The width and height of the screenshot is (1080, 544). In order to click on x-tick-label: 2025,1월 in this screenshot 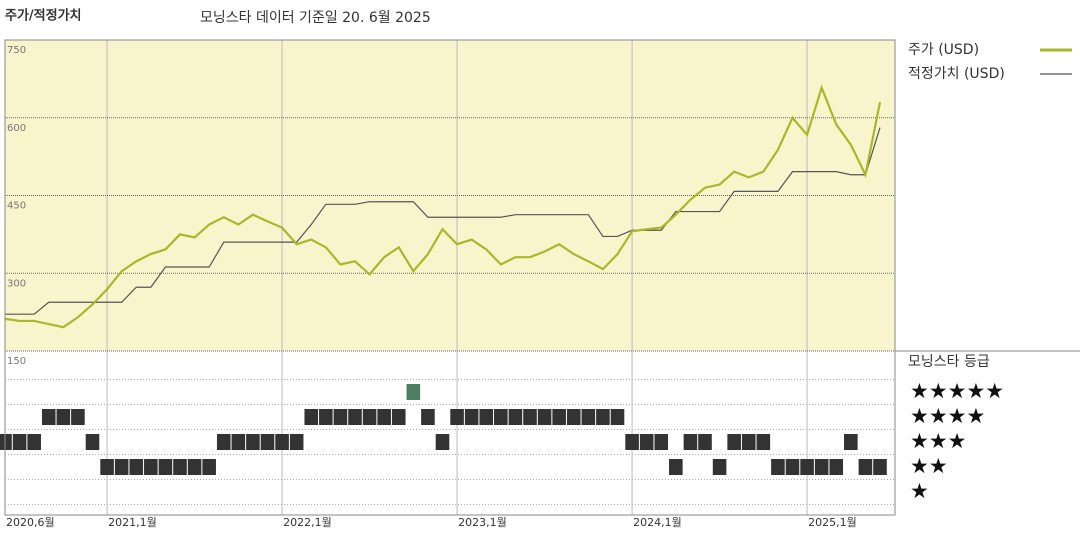, I will do `click(832, 522)`.